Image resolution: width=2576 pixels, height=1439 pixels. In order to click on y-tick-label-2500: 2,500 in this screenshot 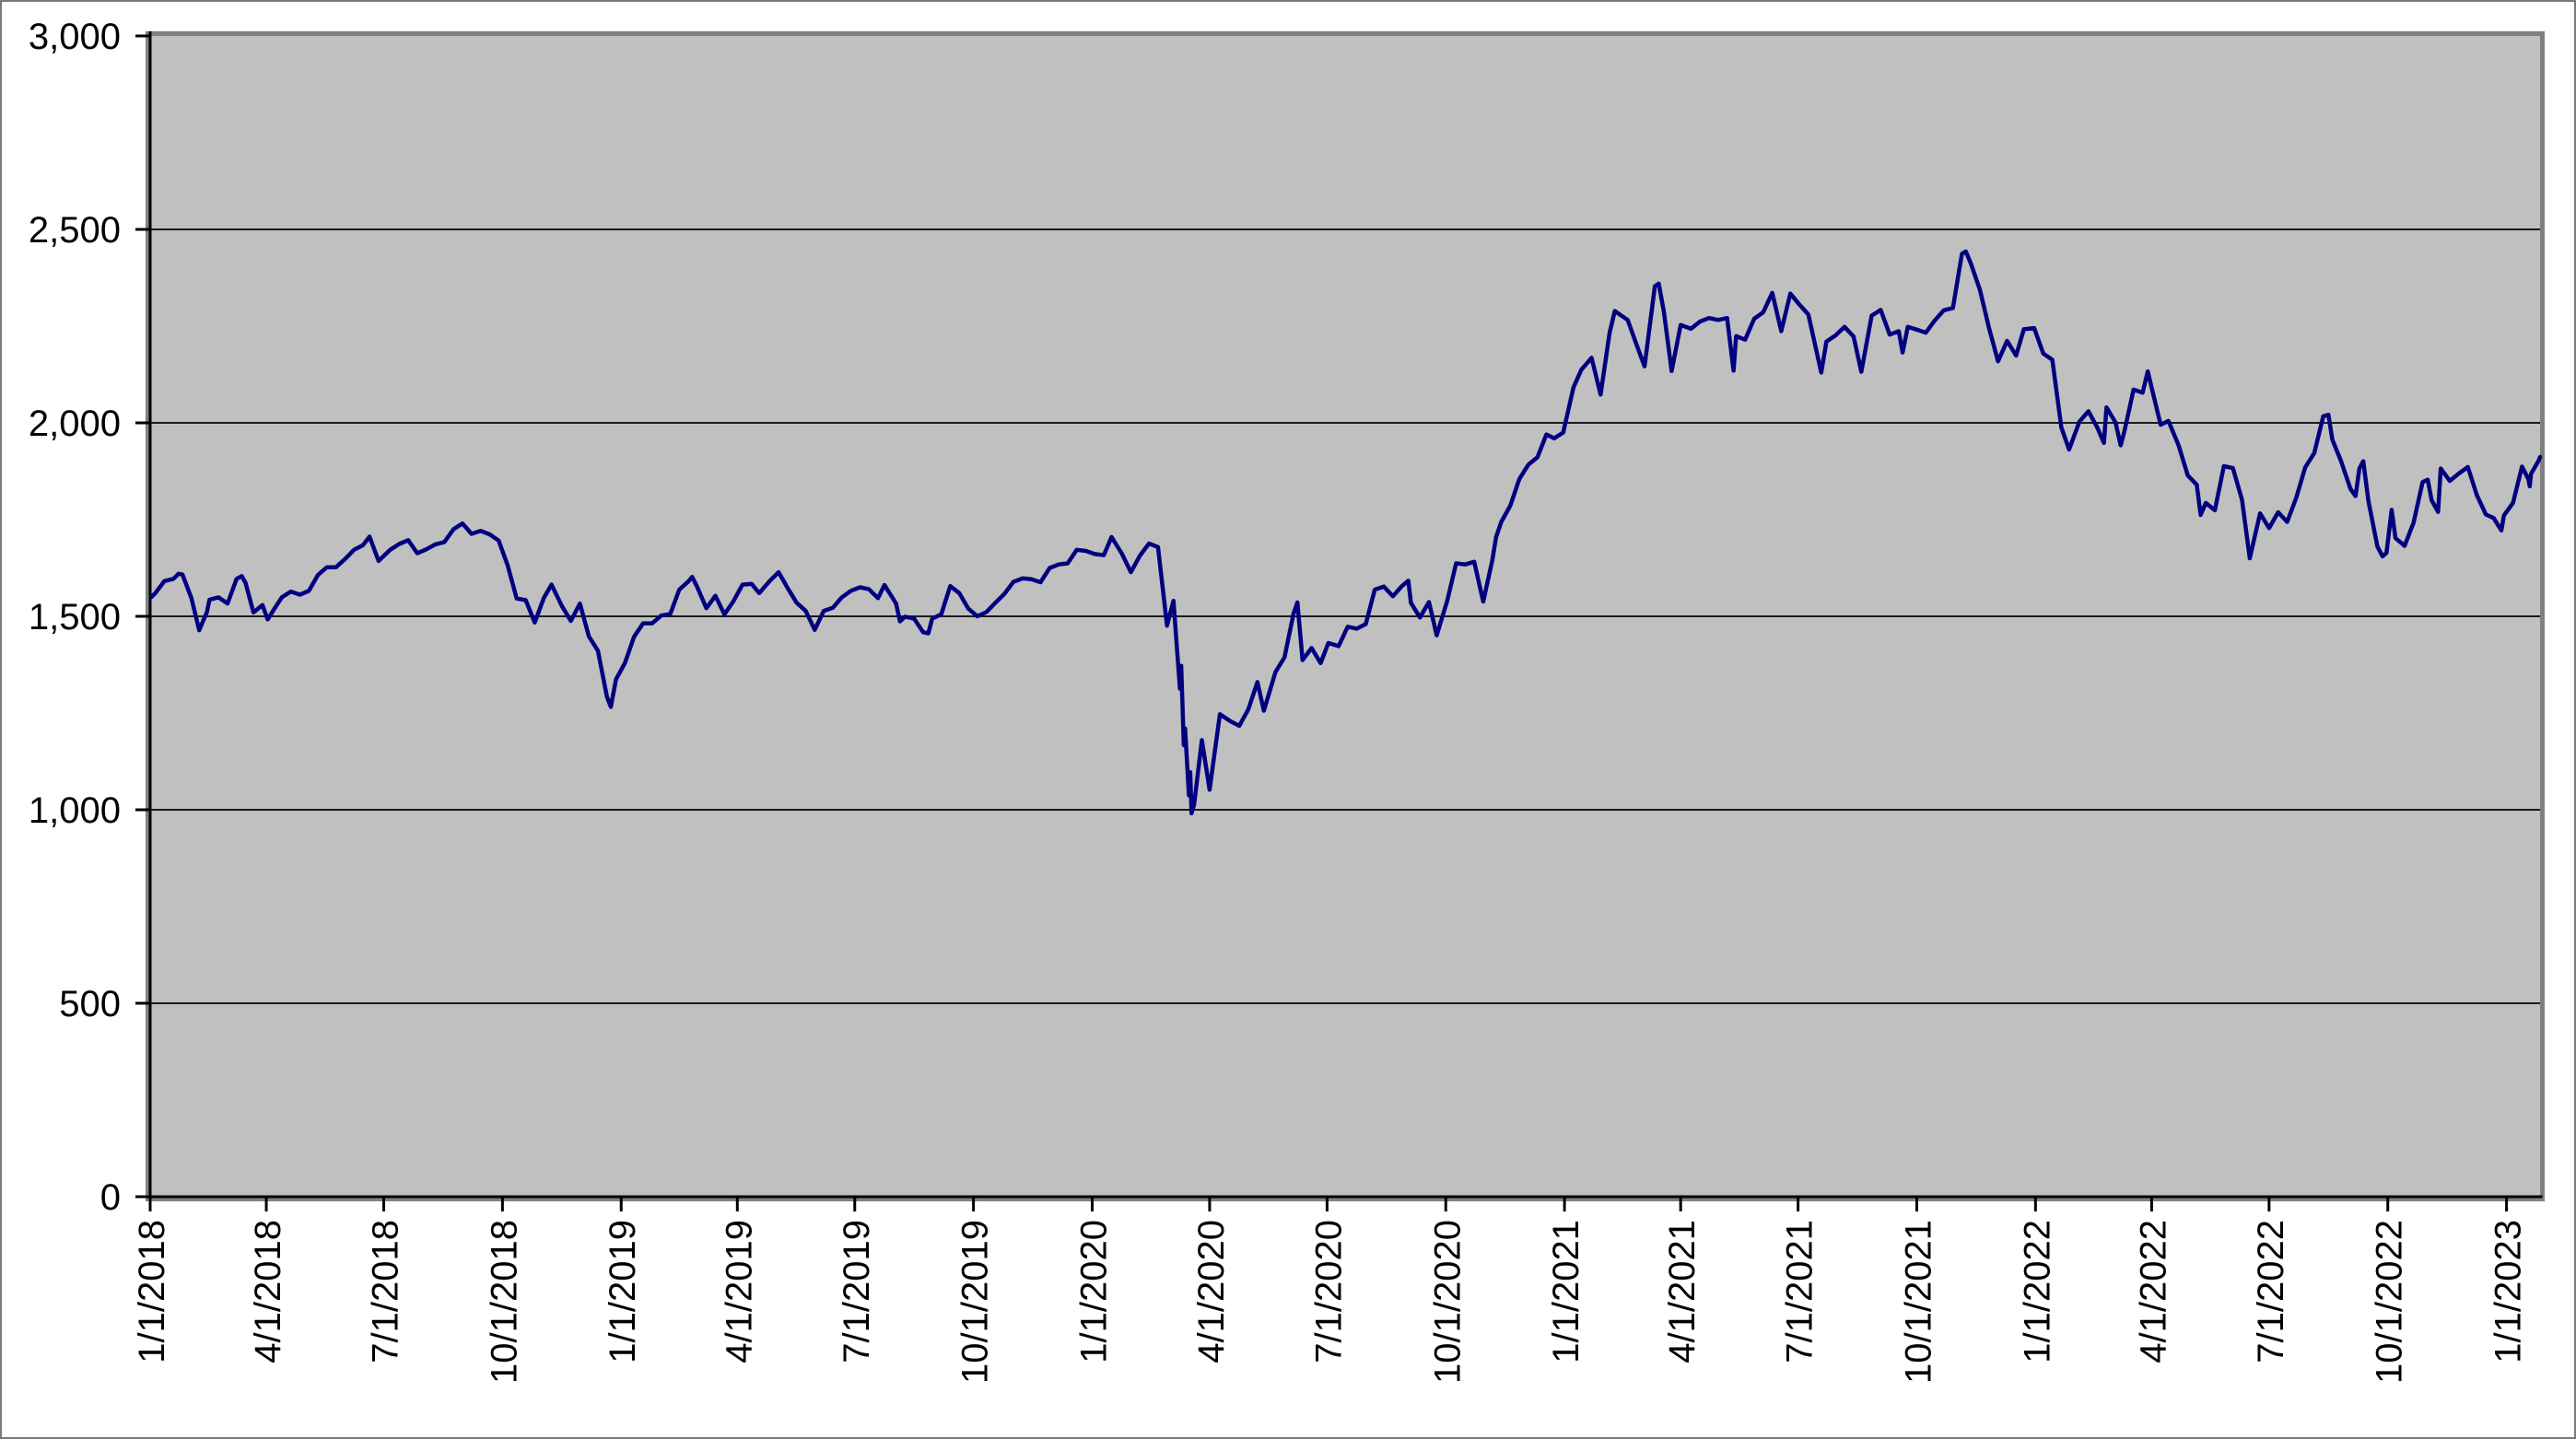, I will do `click(75, 230)`.